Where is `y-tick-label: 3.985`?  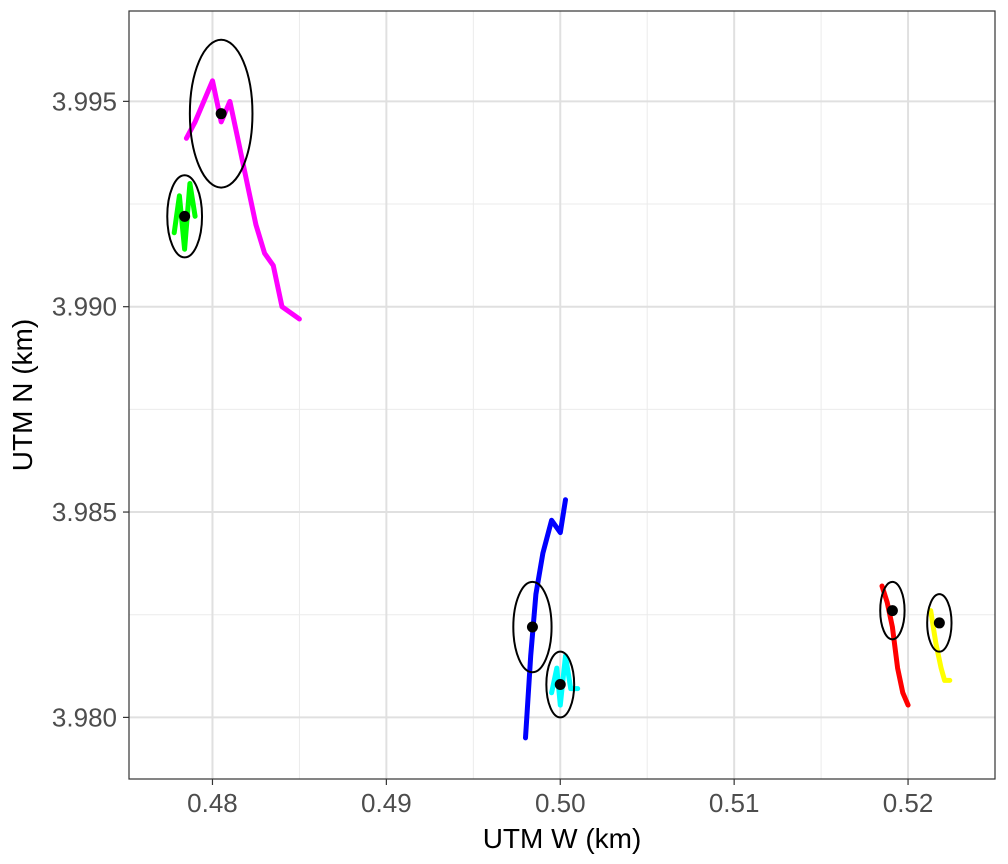 y-tick-label: 3.985 is located at coordinates (84, 512).